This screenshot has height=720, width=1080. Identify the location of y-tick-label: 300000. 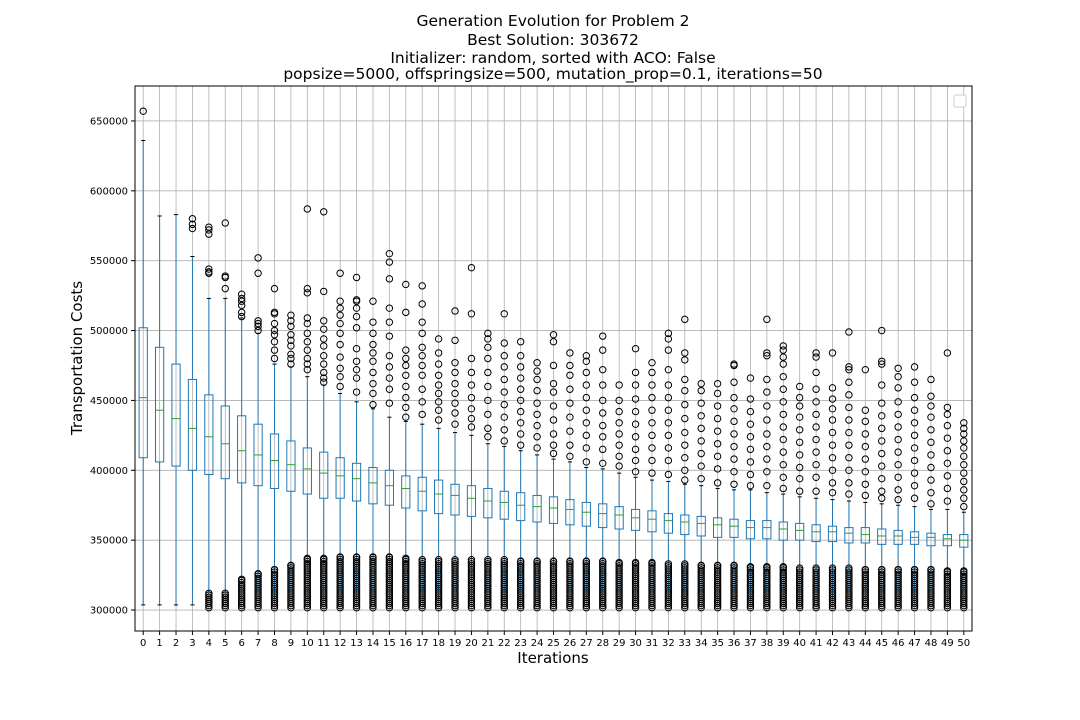
(109, 611).